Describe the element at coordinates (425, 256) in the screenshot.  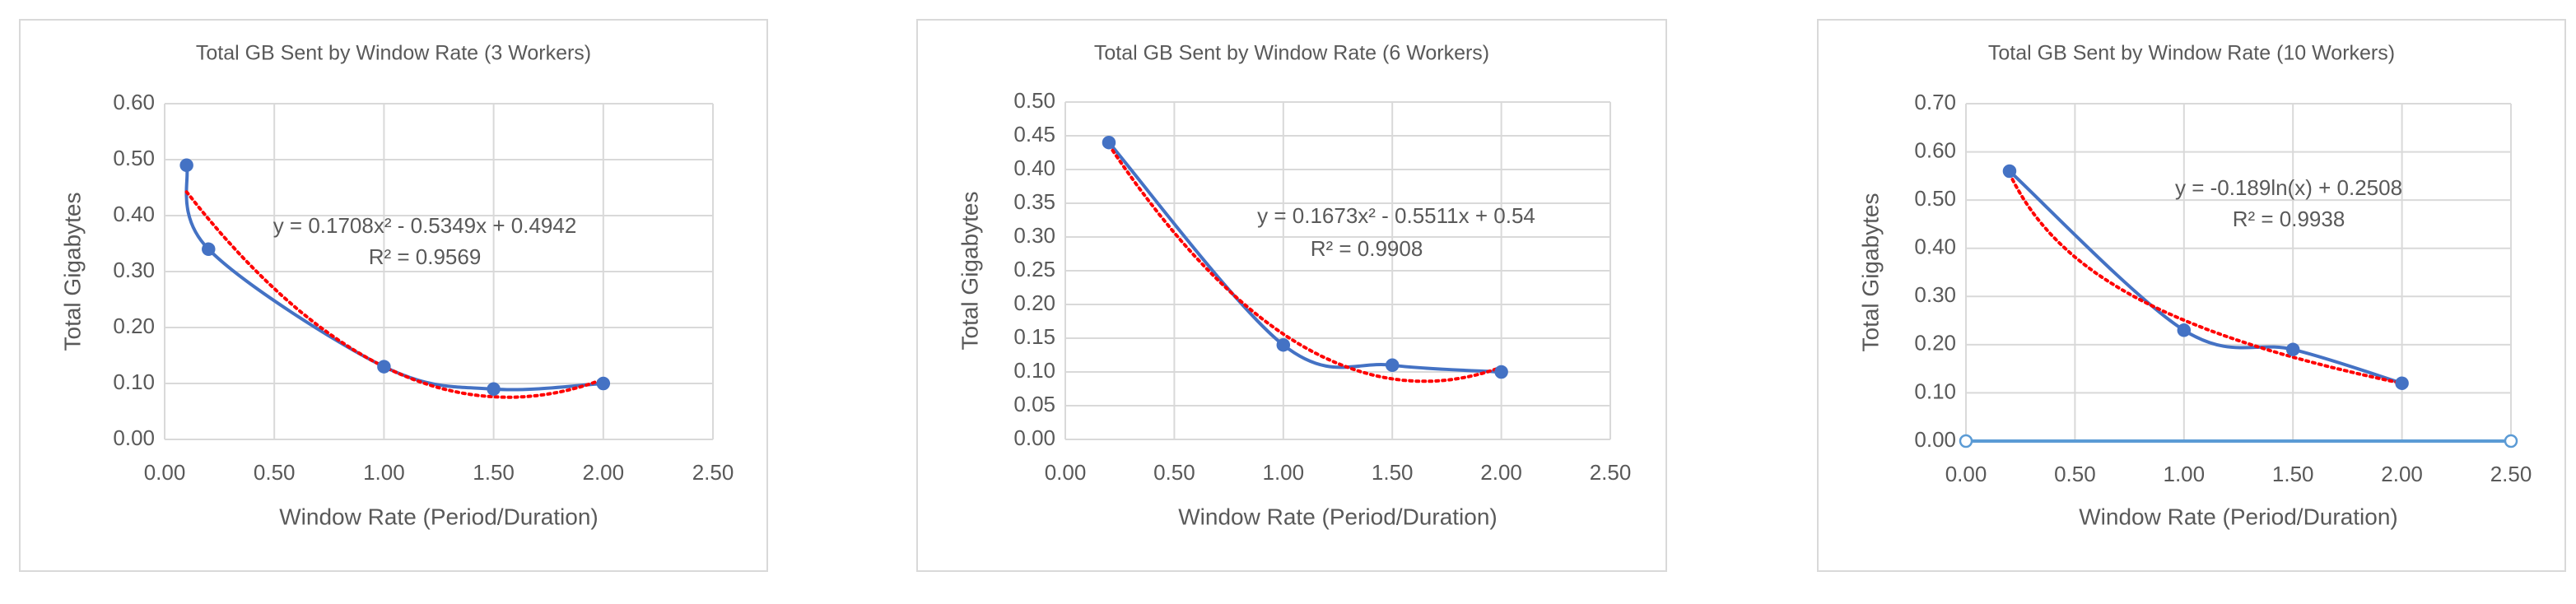
I see `trendline-r-squared: R² = 0.9569` at that location.